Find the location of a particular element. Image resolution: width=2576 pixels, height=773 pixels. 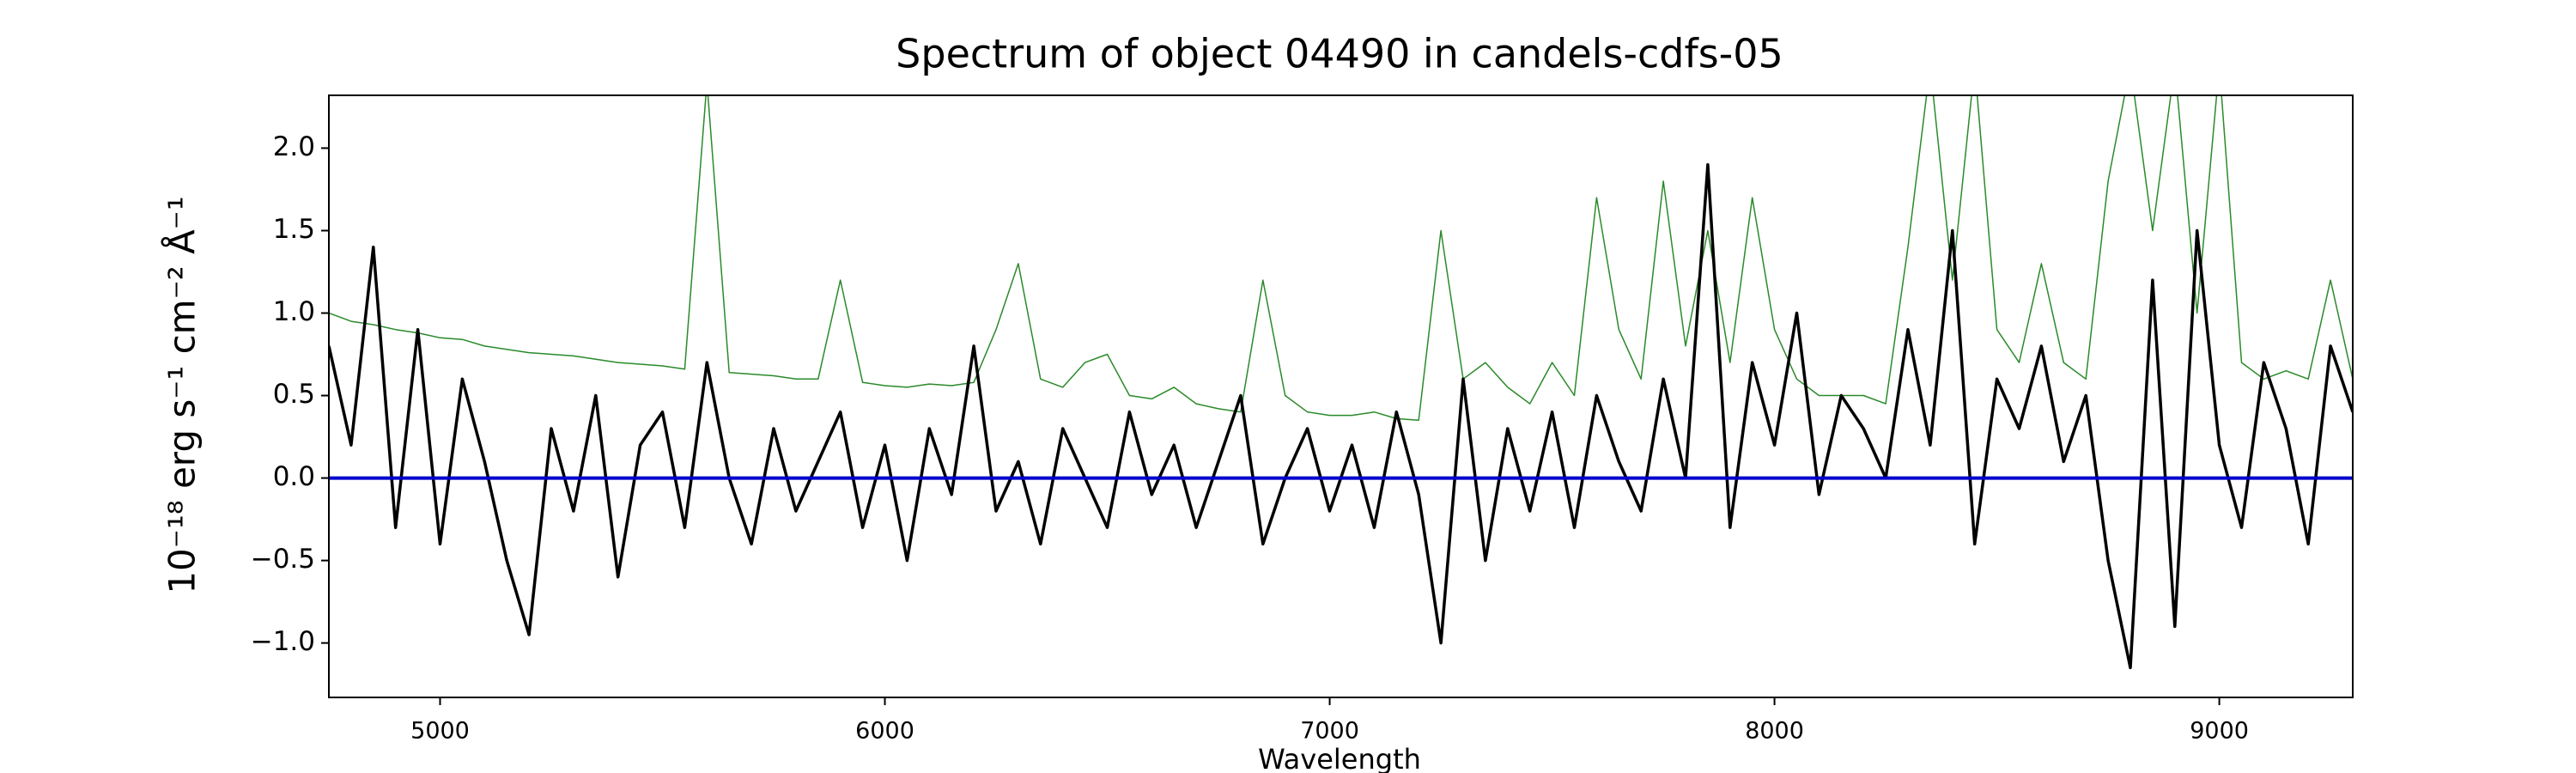

y-tick-label: 1.0 is located at coordinates (294, 311).